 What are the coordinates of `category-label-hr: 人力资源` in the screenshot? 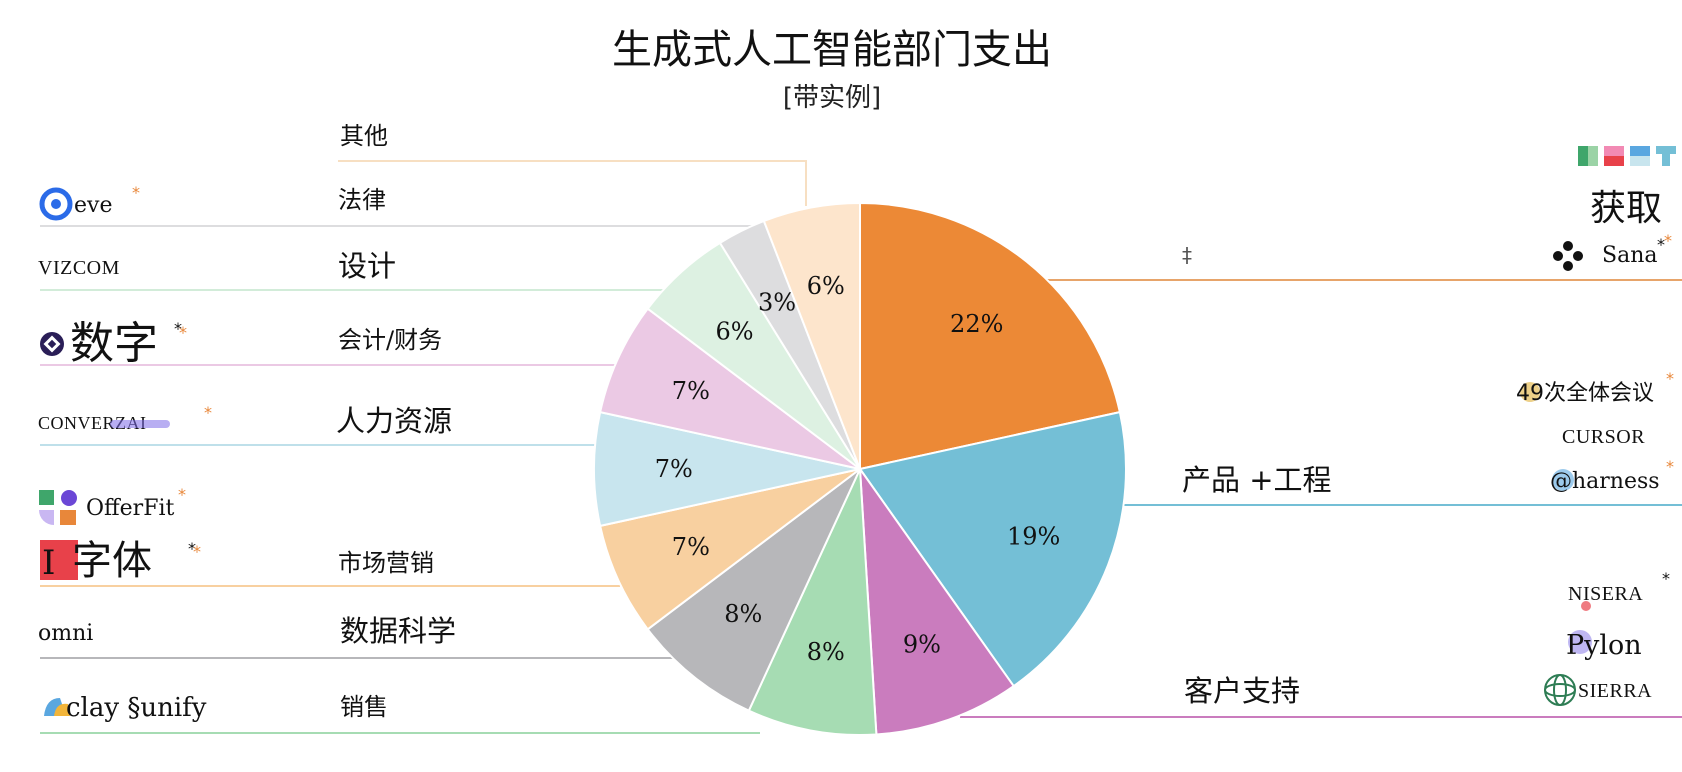 It's located at (394, 421).